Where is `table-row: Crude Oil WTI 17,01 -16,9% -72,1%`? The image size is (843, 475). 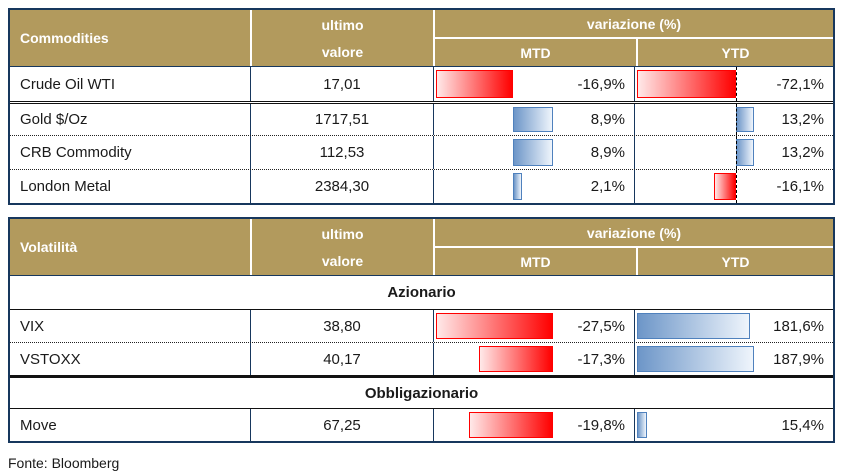
table-row: Crude Oil WTI 17,01 -16,9% -72,1% is located at coordinates (421, 84).